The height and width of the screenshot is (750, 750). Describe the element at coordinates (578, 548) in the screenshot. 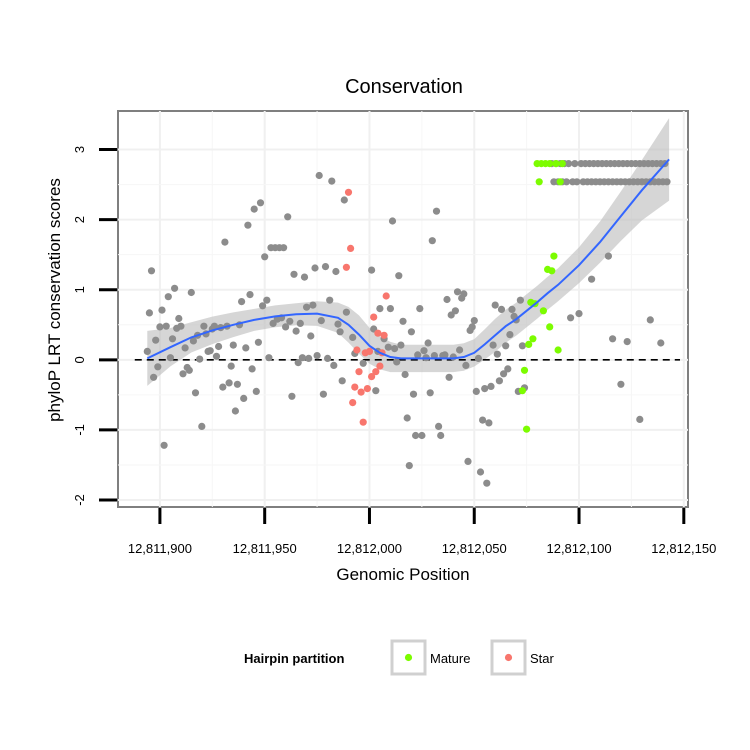

I see `x-tick-label: 12,812,100` at that location.